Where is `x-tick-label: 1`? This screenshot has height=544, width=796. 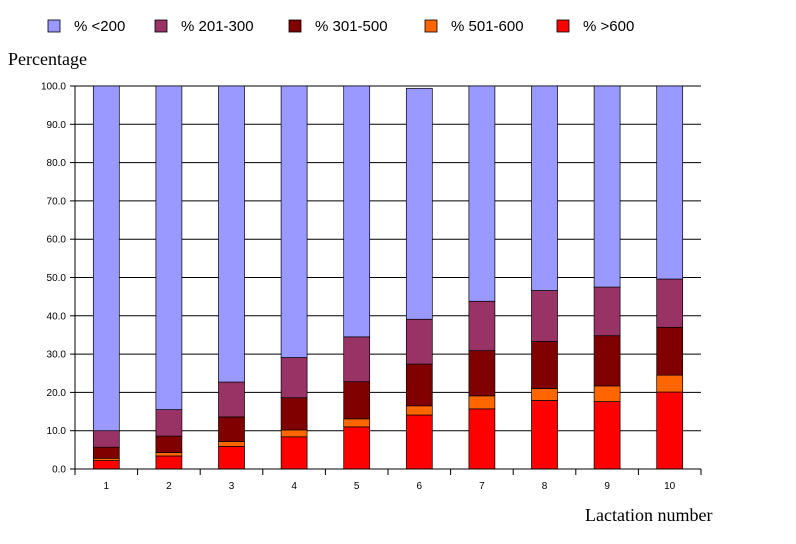
x-tick-label: 1 is located at coordinates (107, 486).